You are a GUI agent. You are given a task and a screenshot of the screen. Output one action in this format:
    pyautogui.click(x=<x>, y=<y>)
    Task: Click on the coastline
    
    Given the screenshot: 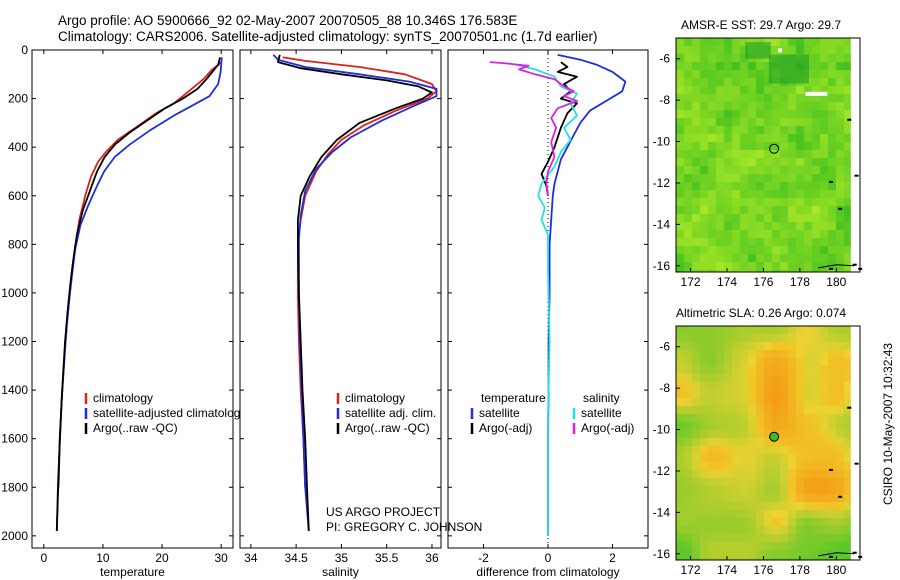 What is the action you would take?
    pyautogui.click(x=836, y=266)
    